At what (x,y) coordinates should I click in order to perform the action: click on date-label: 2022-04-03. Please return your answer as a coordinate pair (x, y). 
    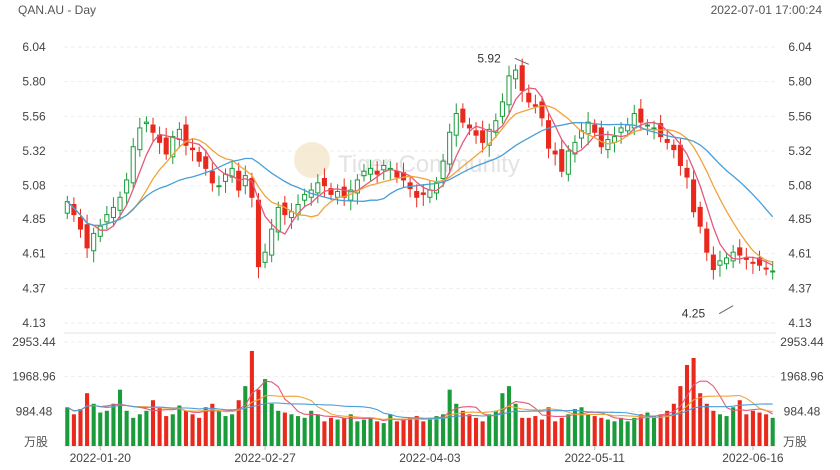
    Looking at the image, I should click on (430, 458).